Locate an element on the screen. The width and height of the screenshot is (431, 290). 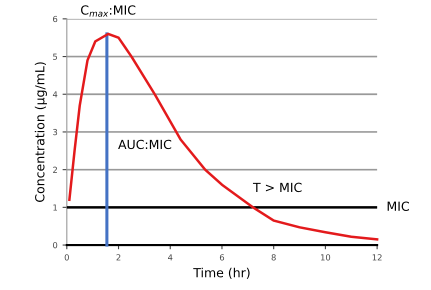
y-tick-label: 4 is located at coordinates (55, 94).